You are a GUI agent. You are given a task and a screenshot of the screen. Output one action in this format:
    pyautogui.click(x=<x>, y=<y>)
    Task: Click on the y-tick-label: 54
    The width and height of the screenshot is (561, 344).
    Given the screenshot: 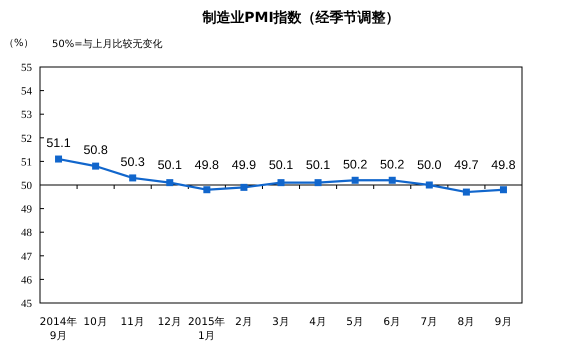 What is the action you would take?
    pyautogui.click(x=26, y=92)
    